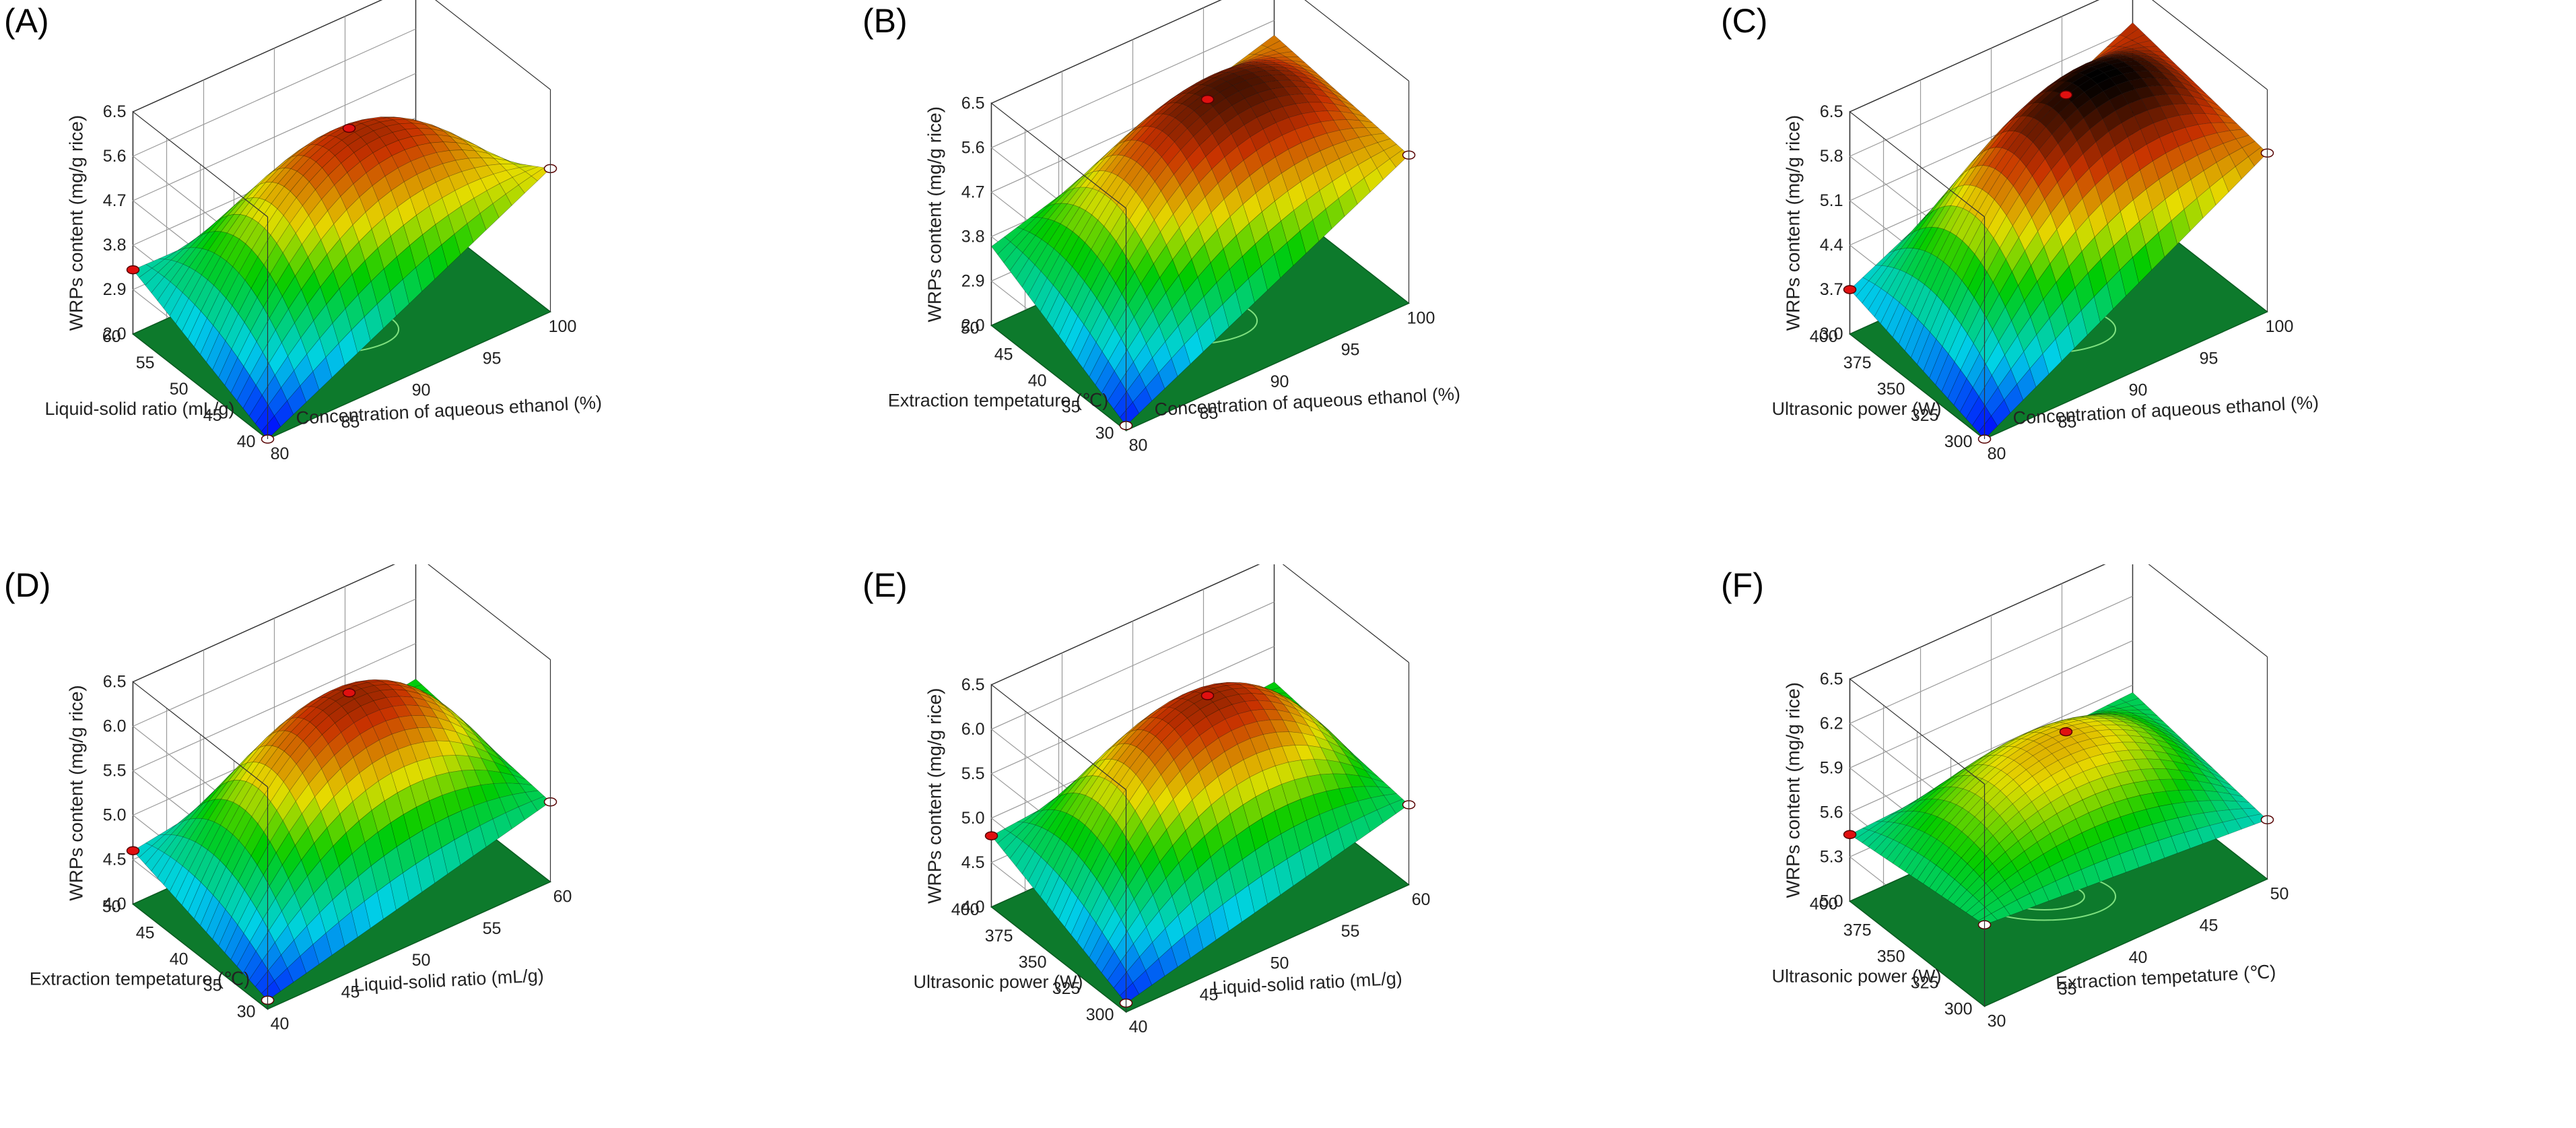 Image resolution: width=2576 pixels, height=1128 pixels. What do you see at coordinates (1209, 413) in the screenshot?
I see `x-tick-label: 85` at bounding box center [1209, 413].